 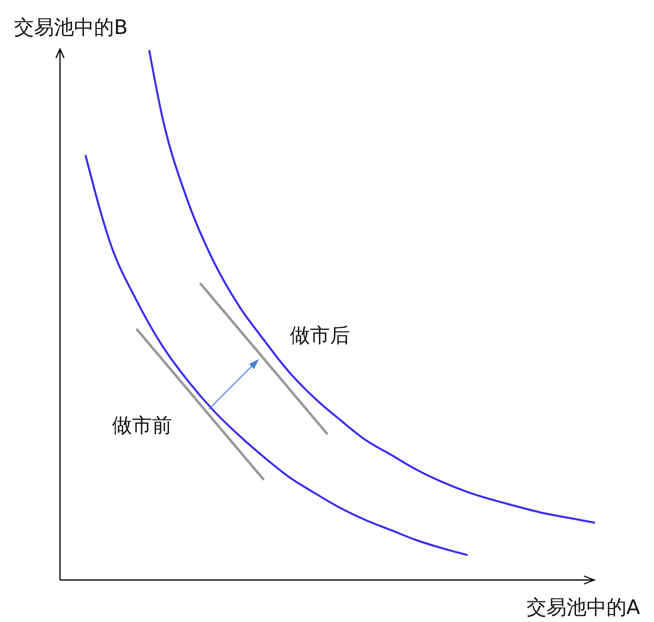 What do you see at coordinates (142, 425) in the screenshot?
I see `annotation: 做市前` at bounding box center [142, 425].